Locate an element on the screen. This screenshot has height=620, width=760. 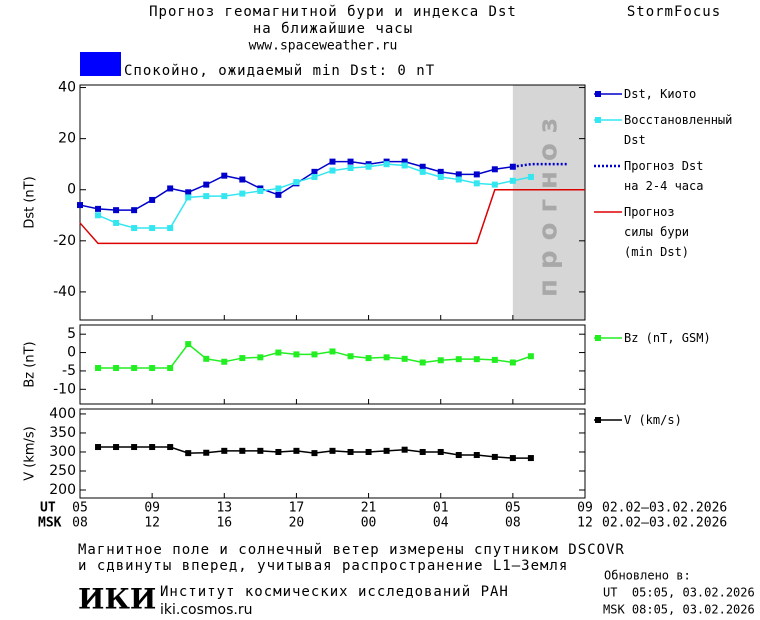
y-tick-label: -40 is located at coordinates (64, 292).